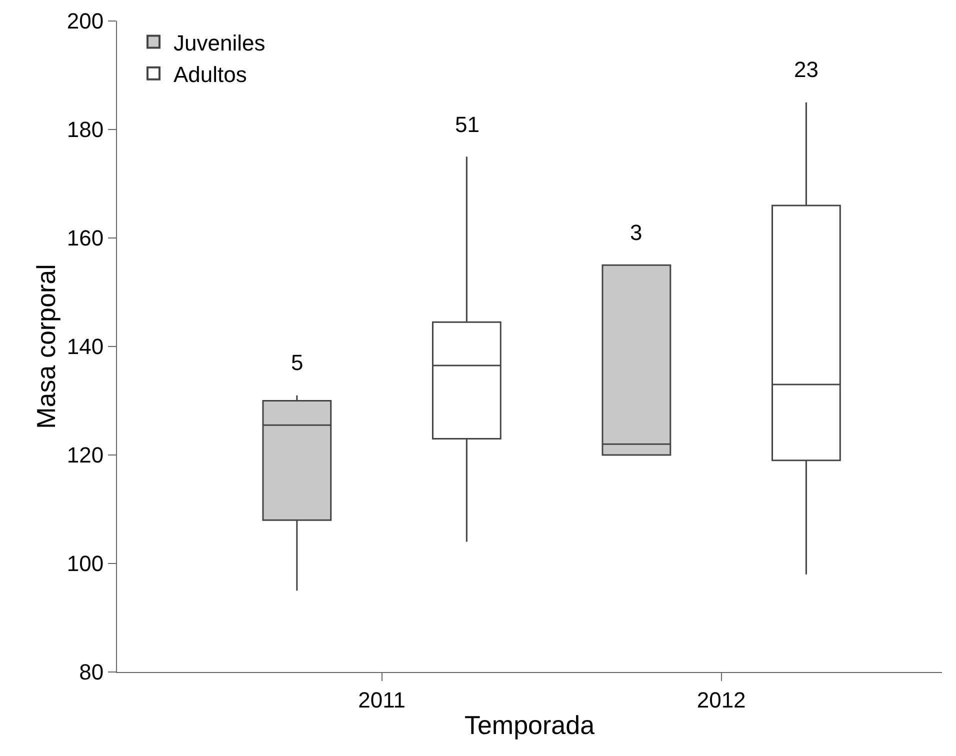  Describe the element at coordinates (220, 43) in the screenshot. I see `legend-label: Juveniles` at that location.